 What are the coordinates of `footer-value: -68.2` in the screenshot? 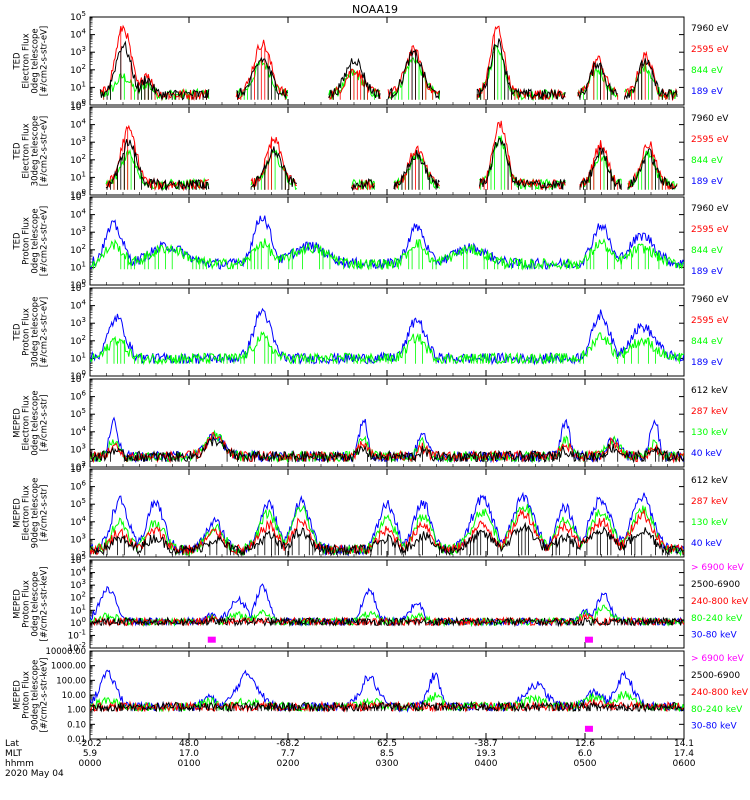 It's located at (287, 744).